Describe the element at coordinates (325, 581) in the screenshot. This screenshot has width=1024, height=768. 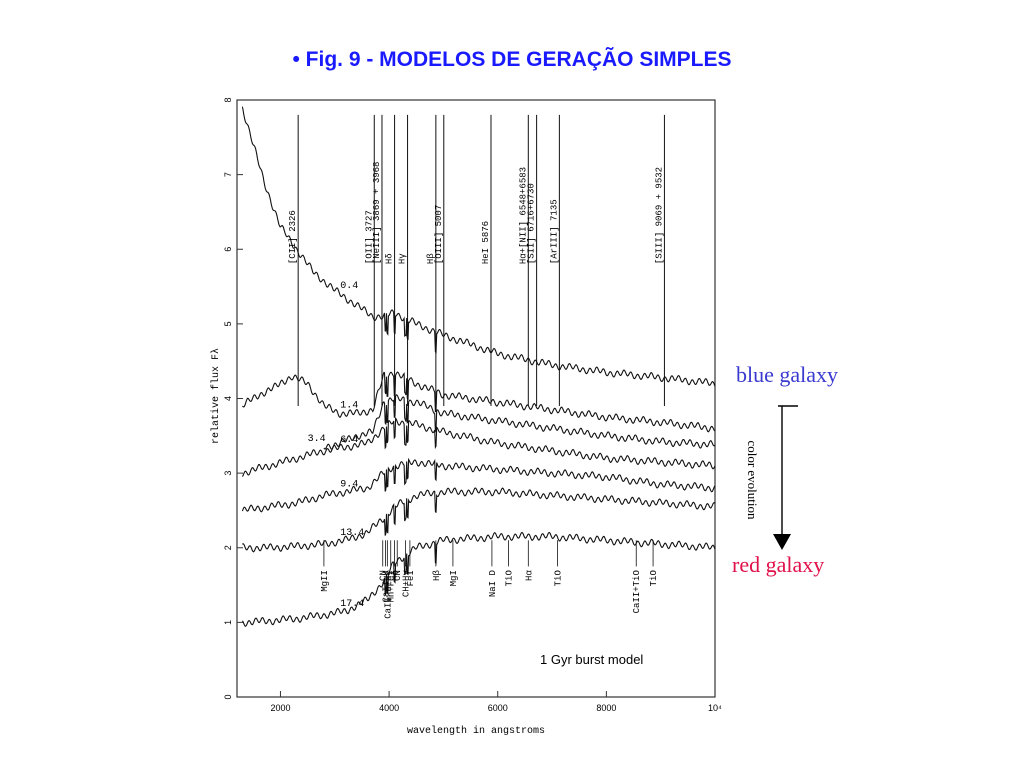
I see `absorption-line-label: MgII` at that location.